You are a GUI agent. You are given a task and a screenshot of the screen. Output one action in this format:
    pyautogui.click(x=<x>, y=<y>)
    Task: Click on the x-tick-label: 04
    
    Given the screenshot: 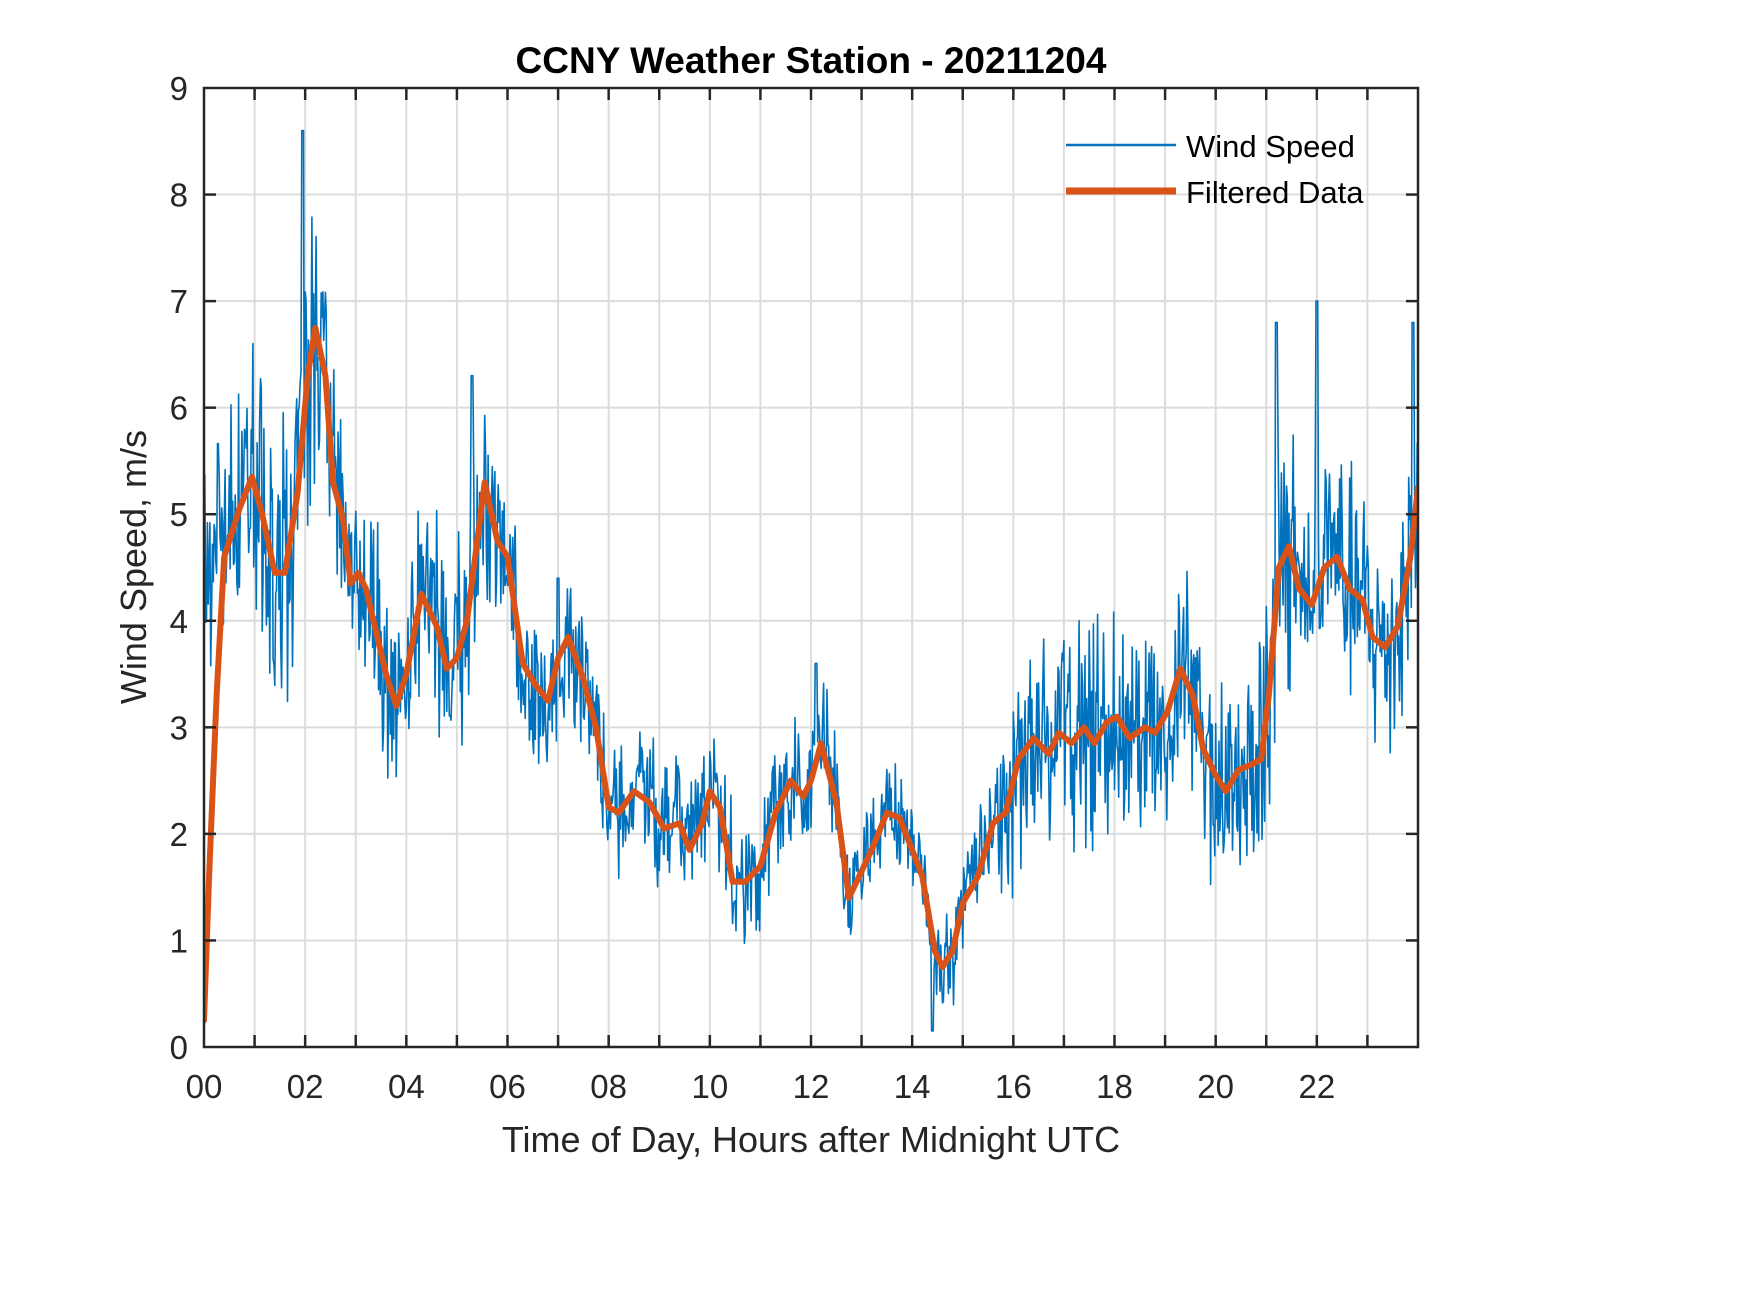 What is the action you would take?
    pyautogui.click(x=406, y=1086)
    